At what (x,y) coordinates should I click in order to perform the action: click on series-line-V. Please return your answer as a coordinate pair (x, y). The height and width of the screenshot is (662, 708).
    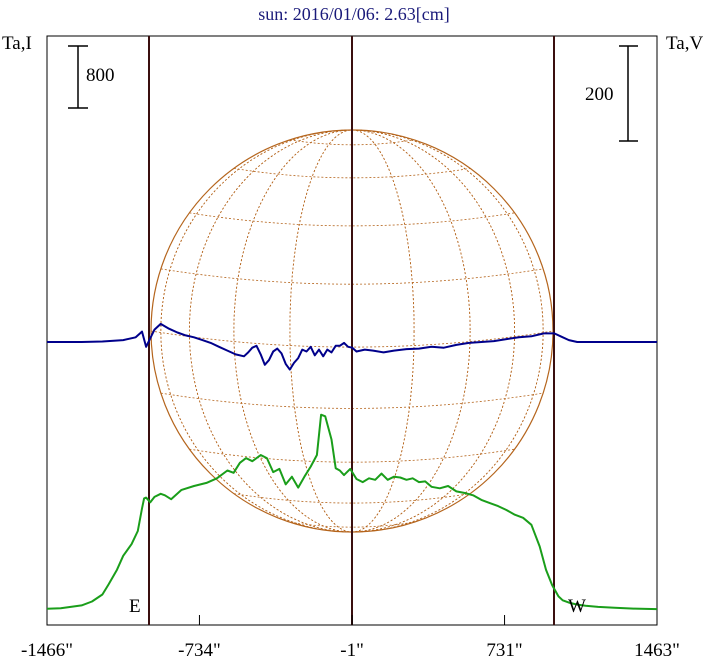
    Looking at the image, I should click on (352, 346).